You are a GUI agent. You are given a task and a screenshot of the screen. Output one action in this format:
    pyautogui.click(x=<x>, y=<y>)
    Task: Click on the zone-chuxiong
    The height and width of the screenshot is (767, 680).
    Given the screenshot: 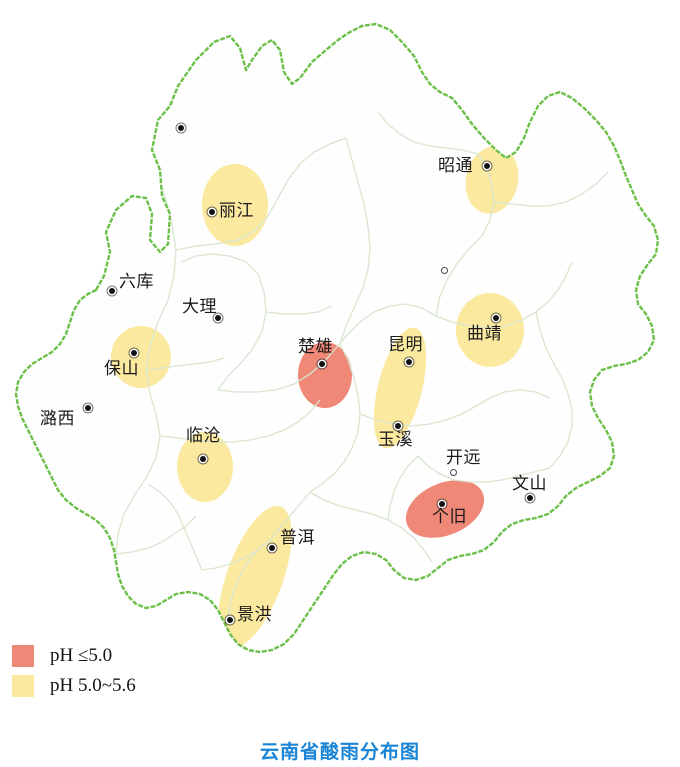 What is the action you would take?
    pyautogui.click(x=325, y=375)
    